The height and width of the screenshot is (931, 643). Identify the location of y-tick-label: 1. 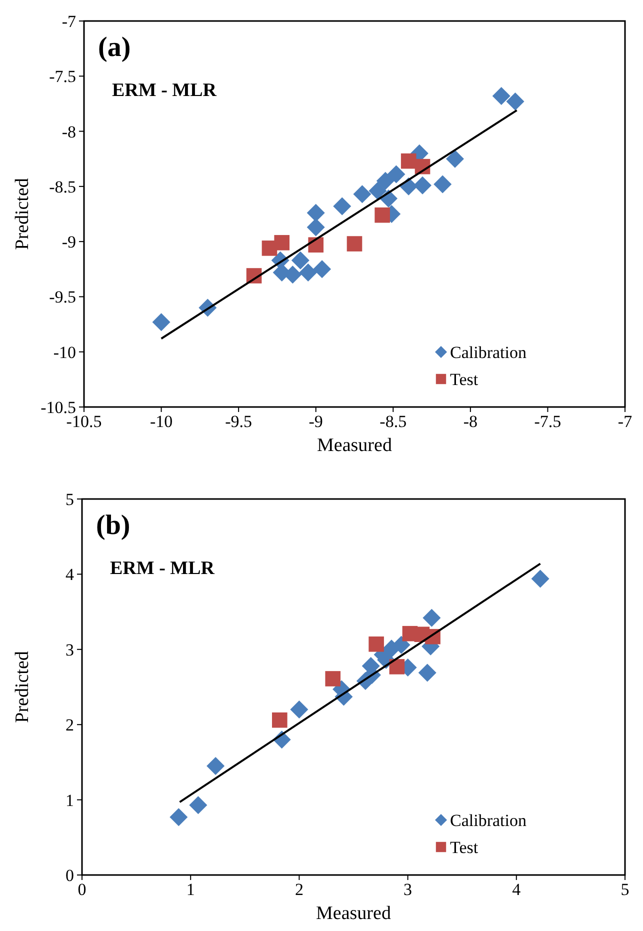
(70, 800).